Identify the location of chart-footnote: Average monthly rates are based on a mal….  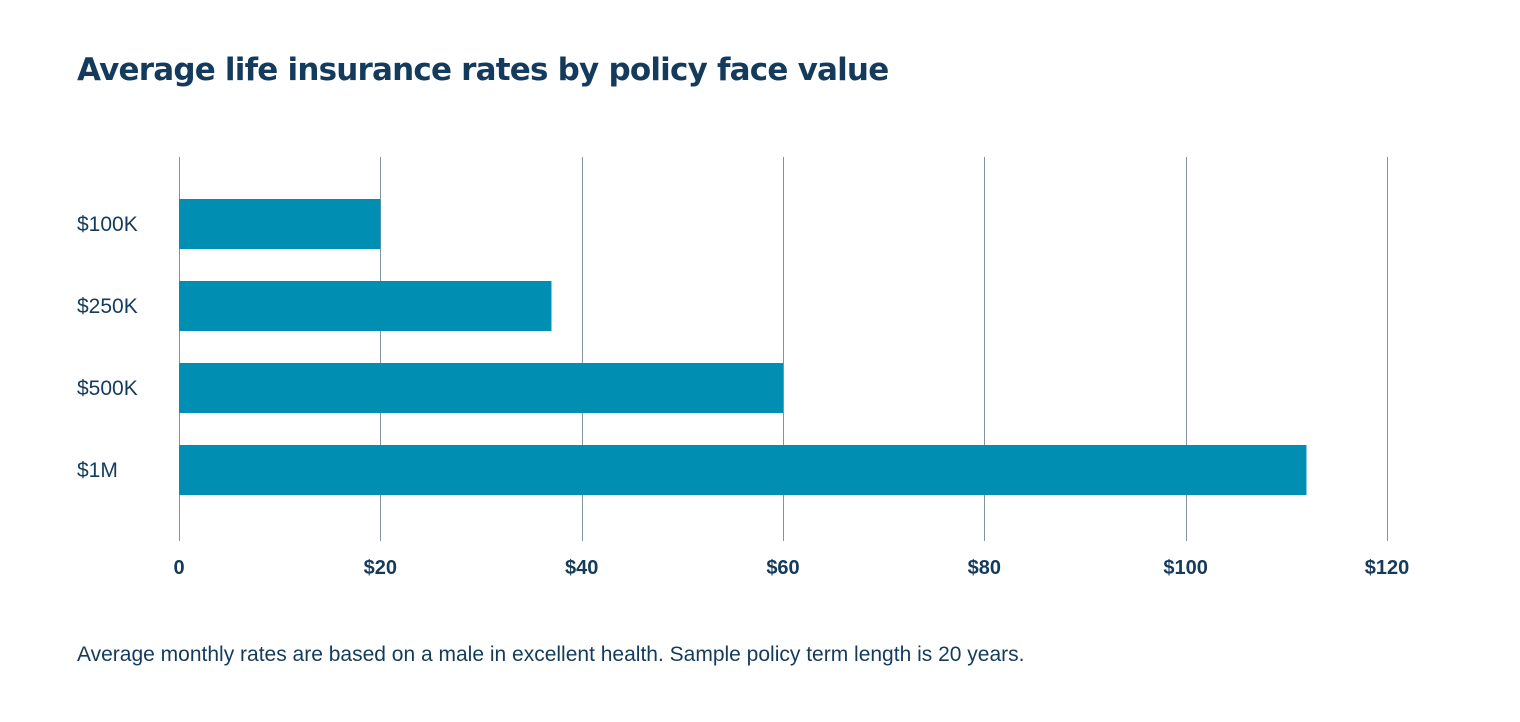
(551, 654).